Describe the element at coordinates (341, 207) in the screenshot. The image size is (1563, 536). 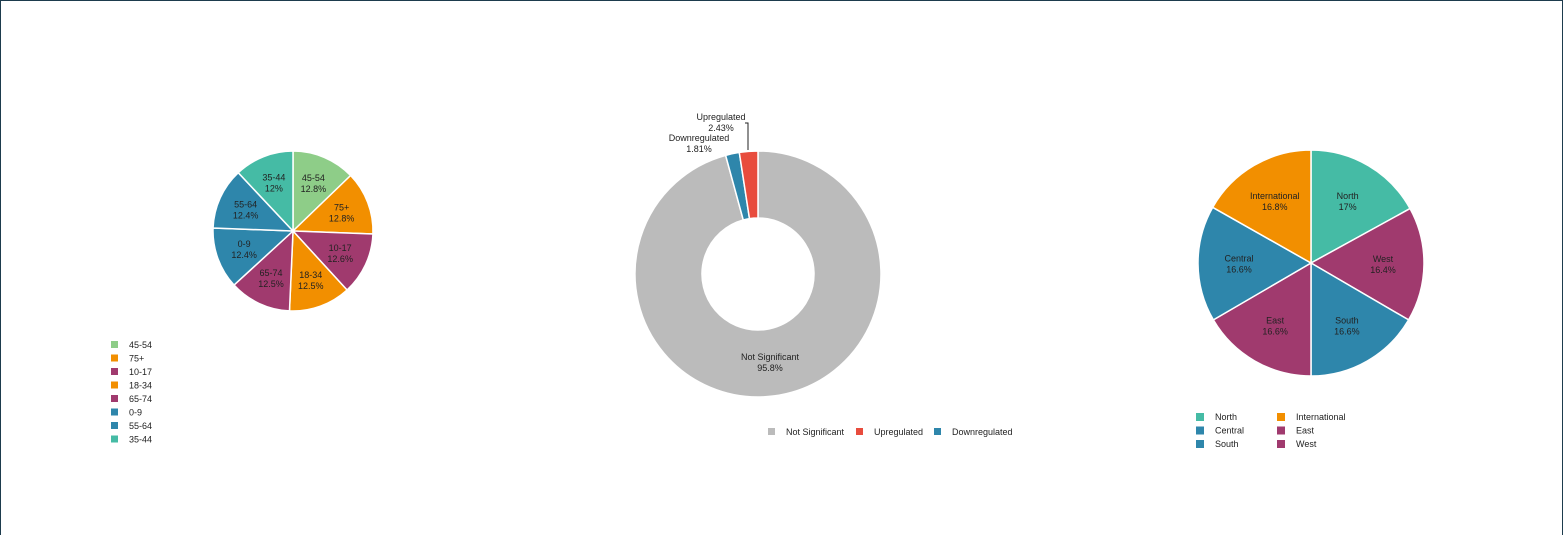
I see `slice-label: 75+` at that location.